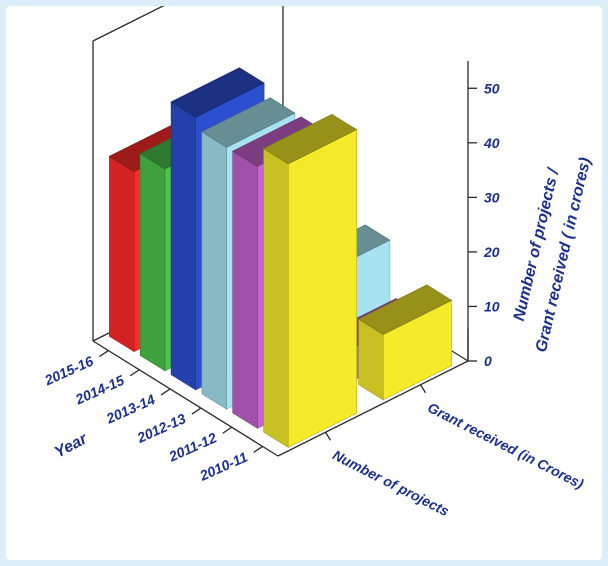 The height and width of the screenshot is (566, 608). What do you see at coordinates (99, 390) in the screenshot?
I see `year-tick-label: 2014-15` at bounding box center [99, 390].